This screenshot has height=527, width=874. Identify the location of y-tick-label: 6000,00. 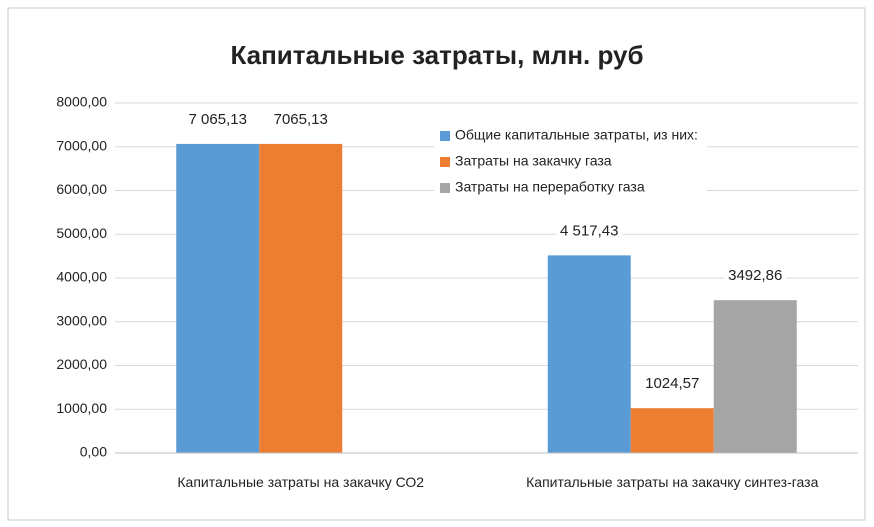
(81, 189).